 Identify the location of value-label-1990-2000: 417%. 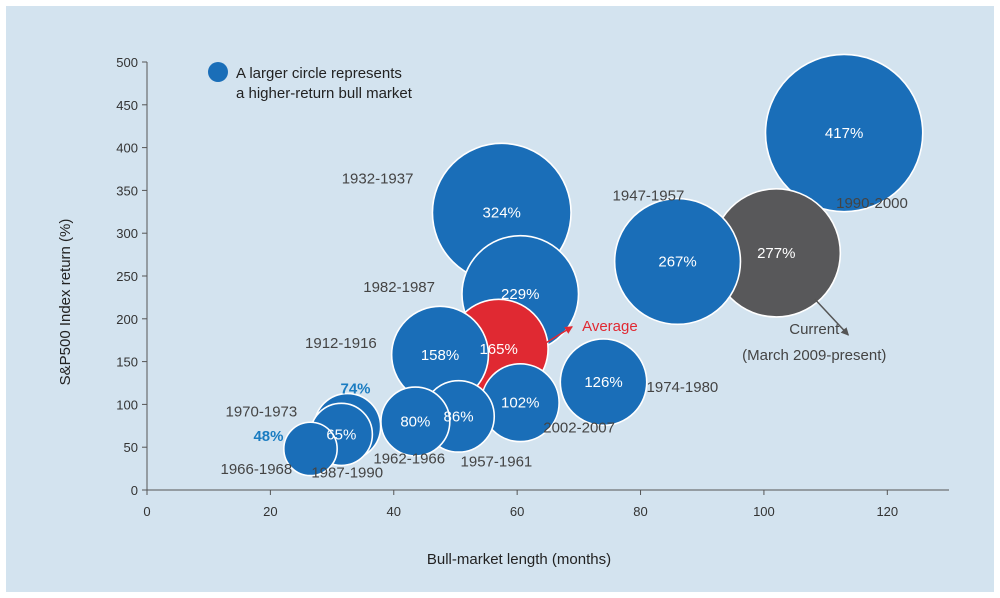
(844, 133).